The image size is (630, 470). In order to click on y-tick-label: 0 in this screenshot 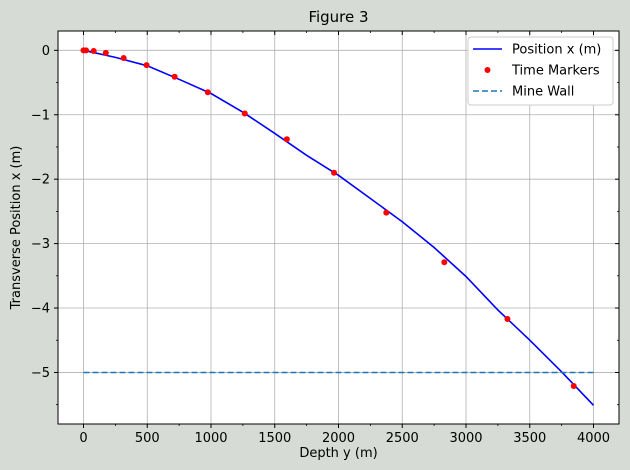, I will do `click(46, 51)`.